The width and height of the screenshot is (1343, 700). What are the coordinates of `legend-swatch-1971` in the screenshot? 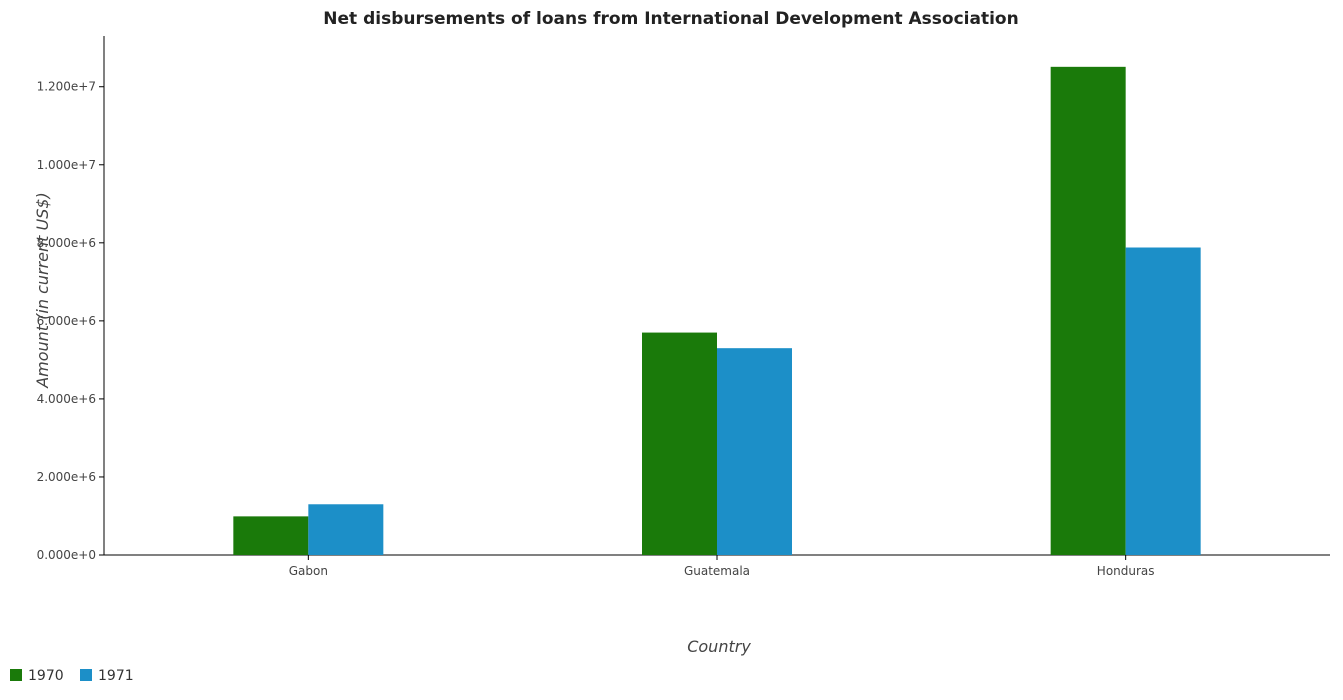 It's located at (86, 675).